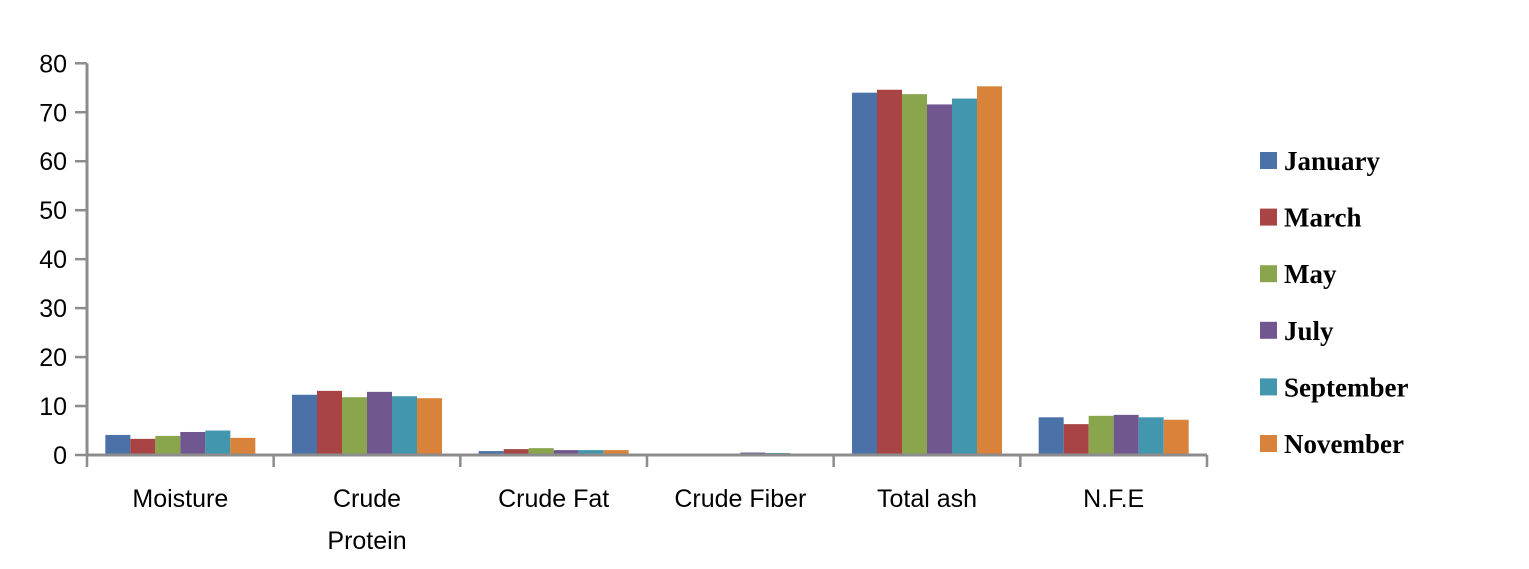  What do you see at coordinates (1151, 435) in the screenshot?
I see `bar-september-n-f-e` at bounding box center [1151, 435].